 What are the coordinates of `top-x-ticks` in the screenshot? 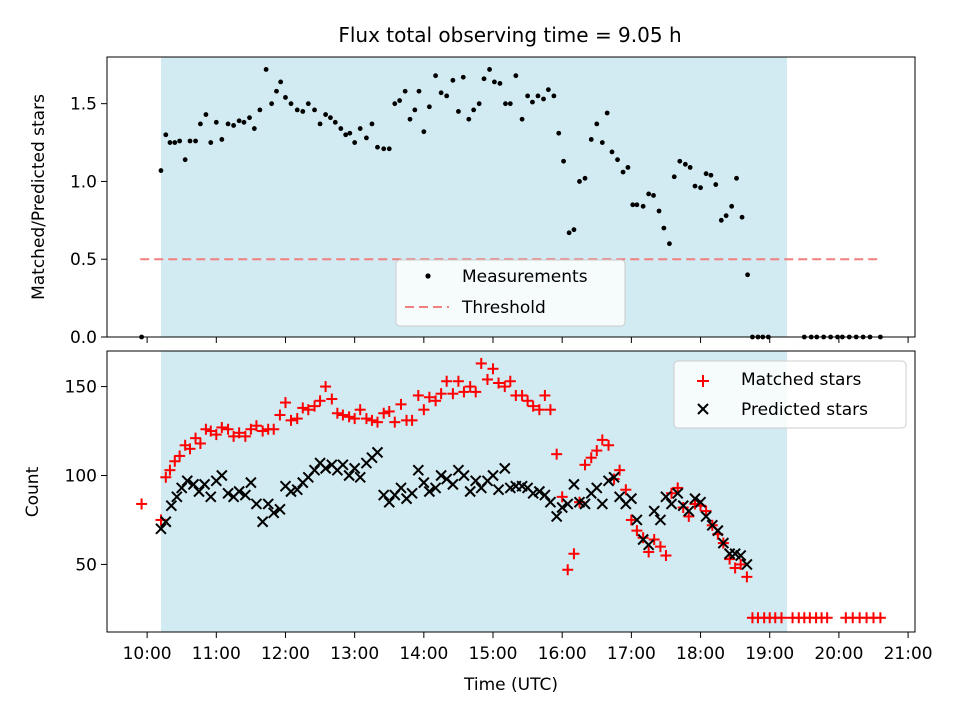 It's located at (527, 340).